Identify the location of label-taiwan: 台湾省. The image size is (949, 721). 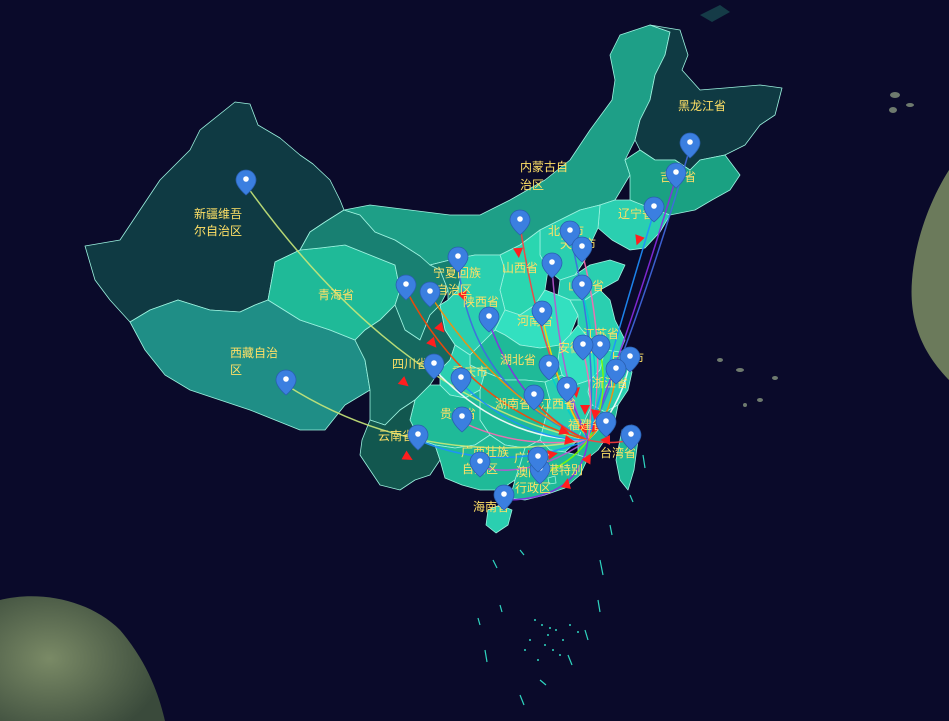
(618, 452).